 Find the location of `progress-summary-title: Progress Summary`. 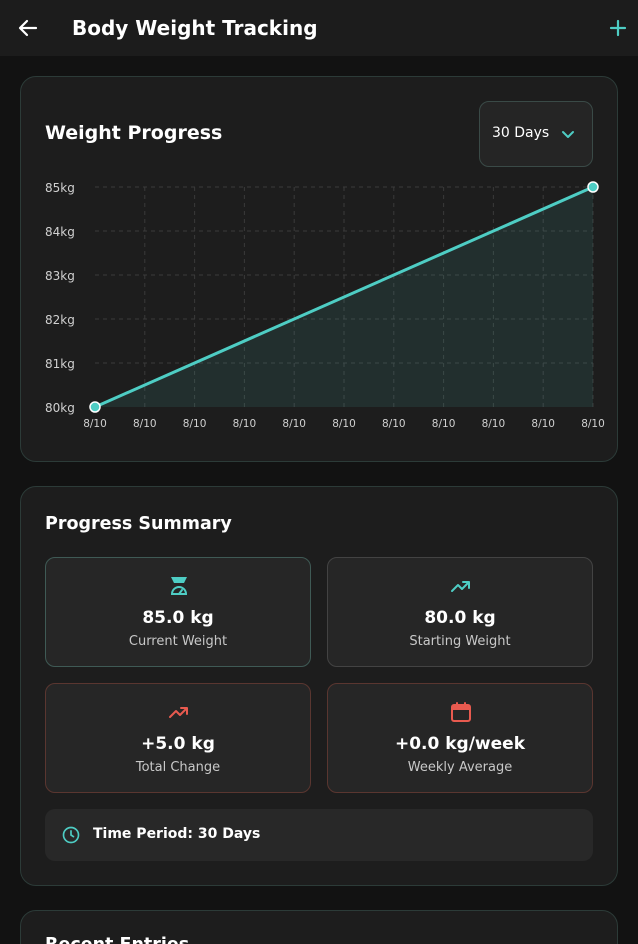

progress-summary-title: Progress Summary is located at coordinates (138, 524).